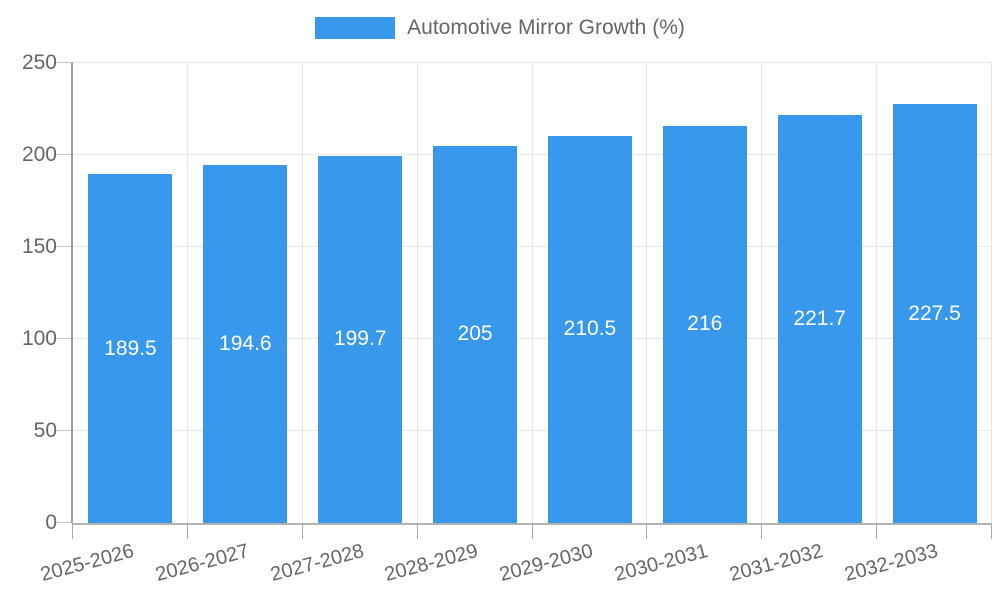  I want to click on x-tick-label: 2030-2031, so click(661, 563).